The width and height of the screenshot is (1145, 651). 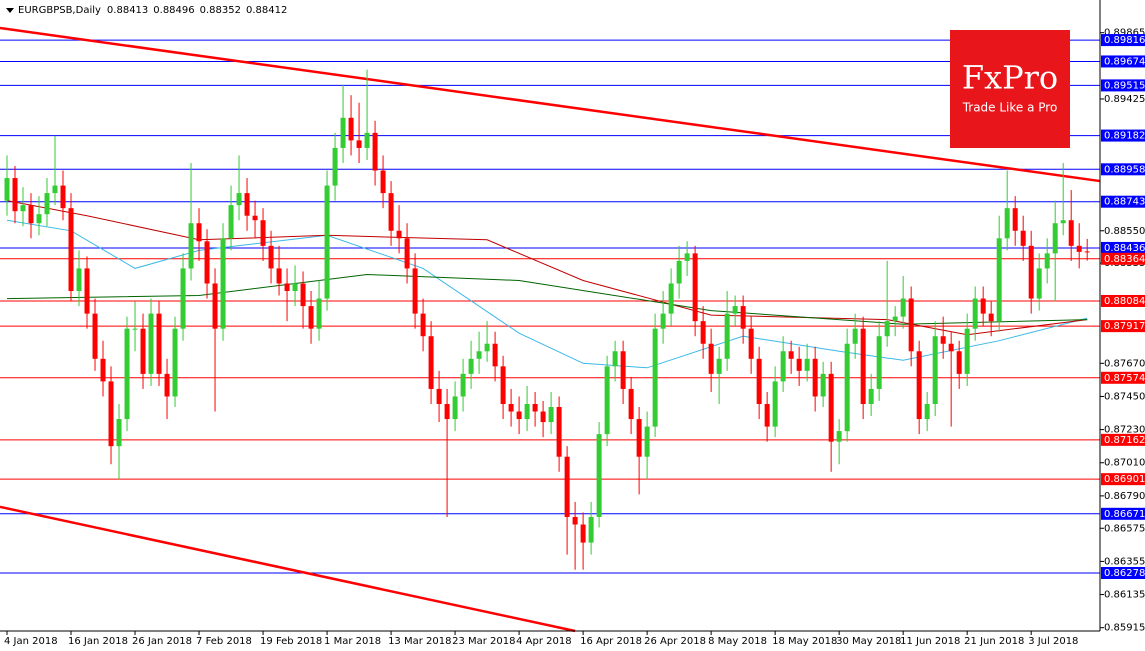 I want to click on level-label: 0.88364, so click(x=1124, y=259).